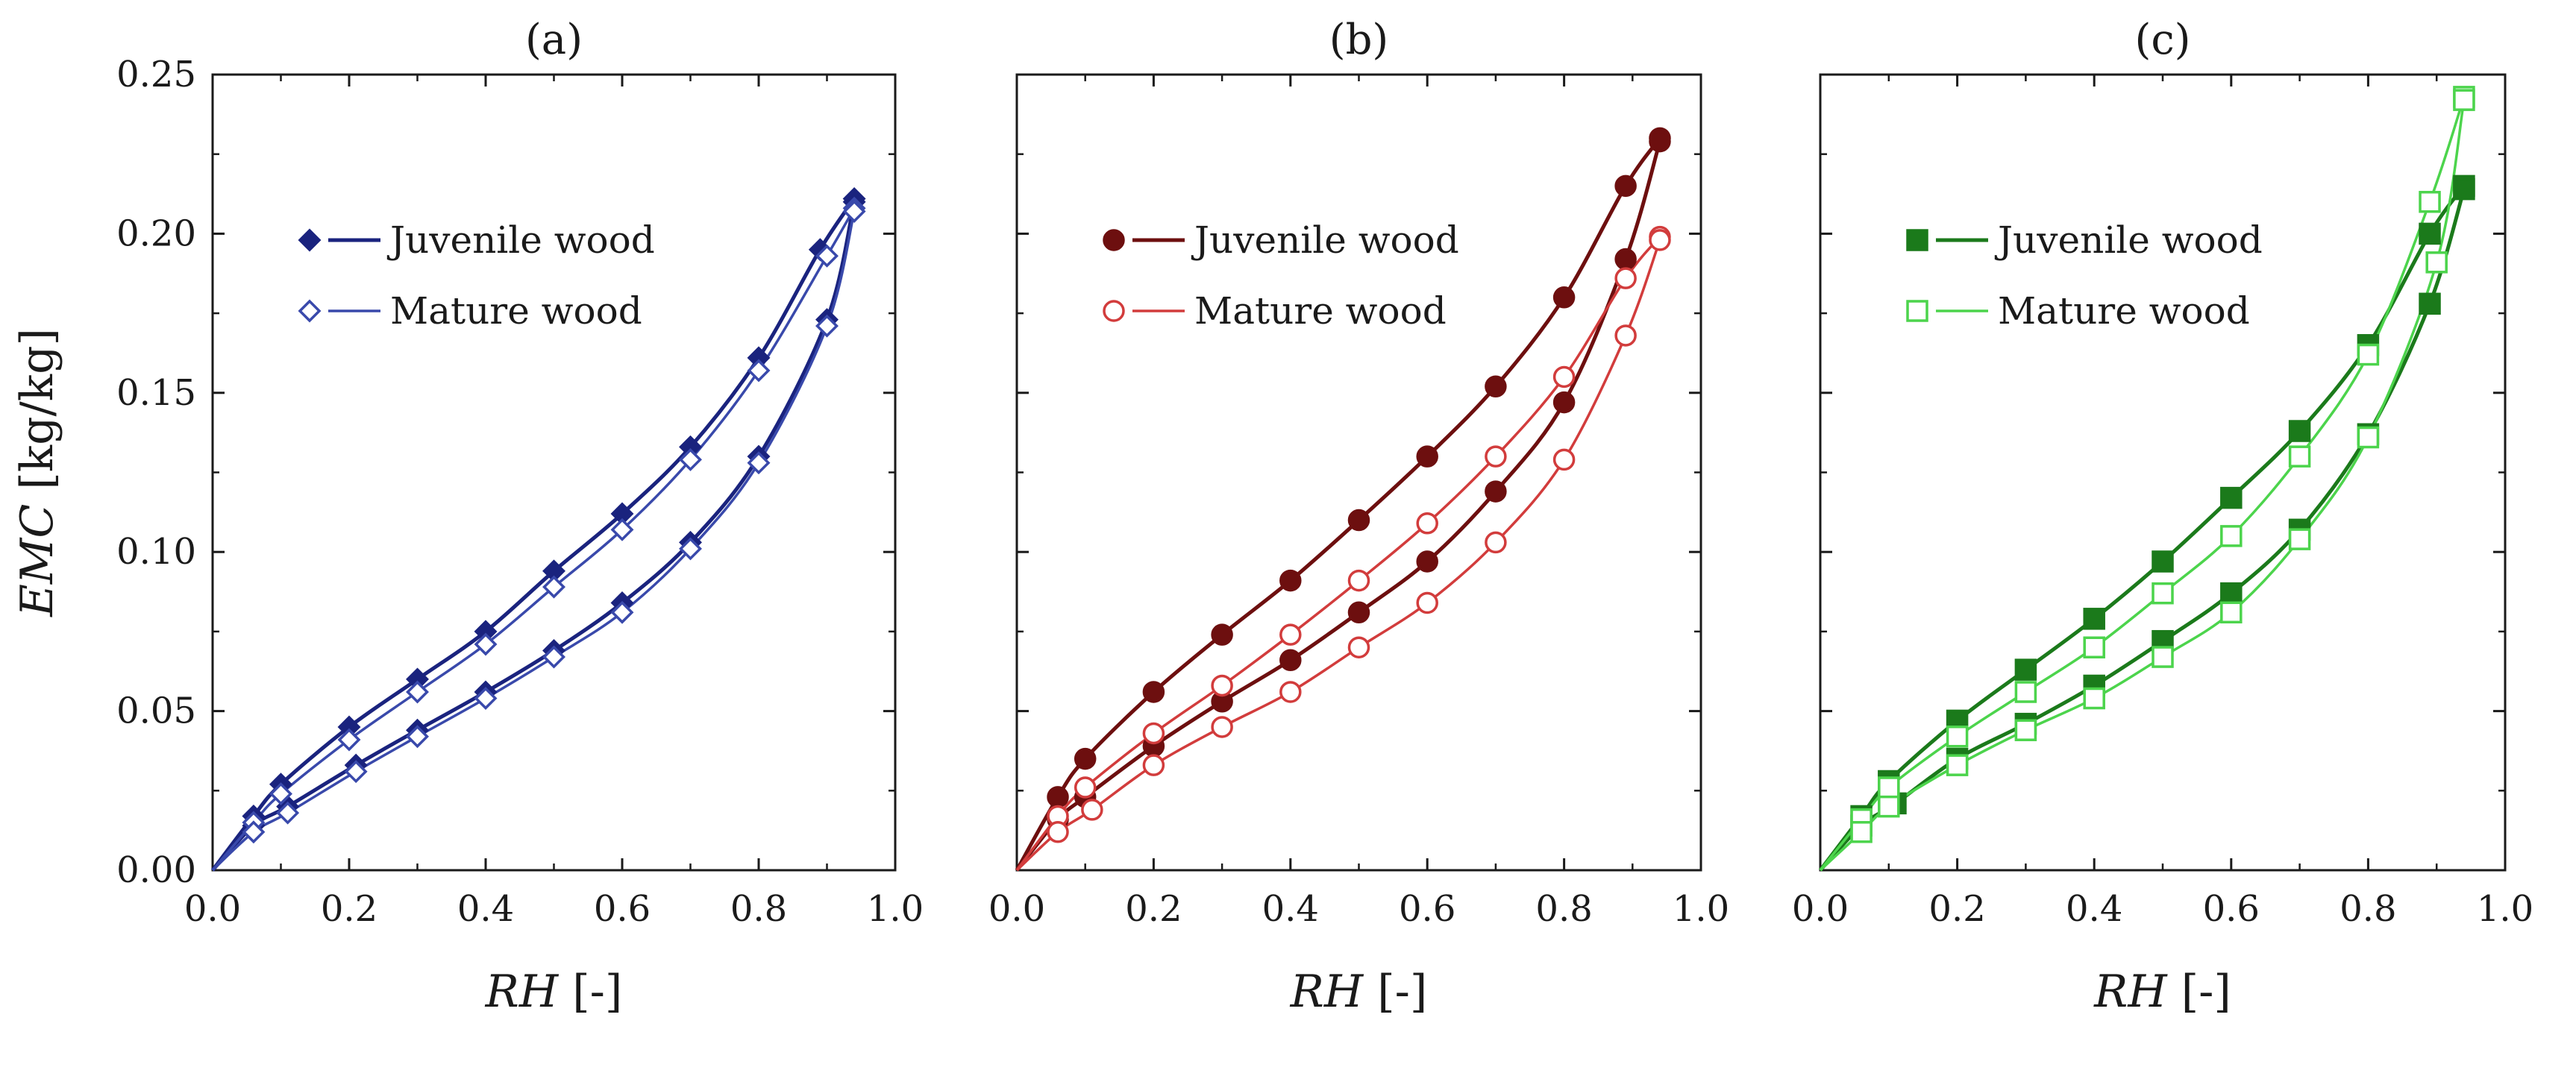 The image size is (2576, 1079). I want to click on y-axis-unit: [kg/kg], so click(37, 416).